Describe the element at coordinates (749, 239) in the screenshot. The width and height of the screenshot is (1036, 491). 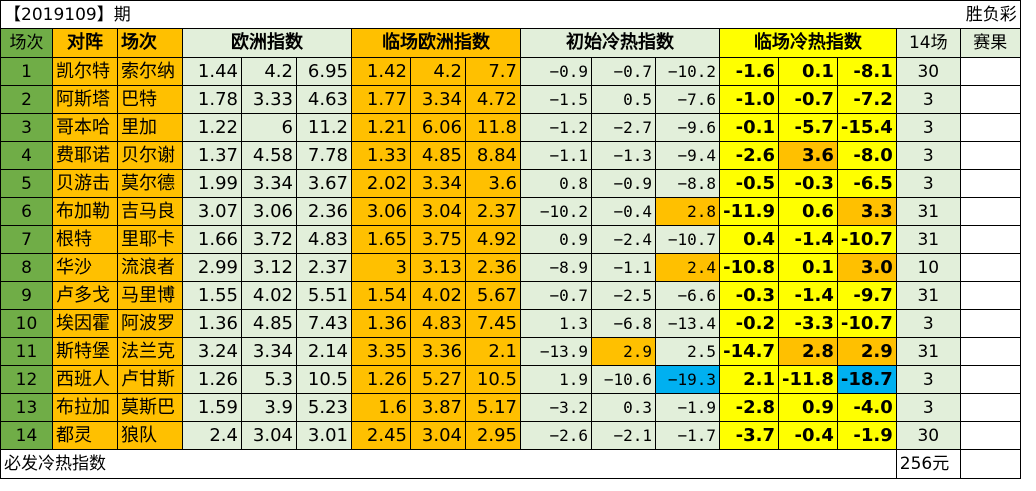
I see `live-heat-cell: 0.4` at that location.